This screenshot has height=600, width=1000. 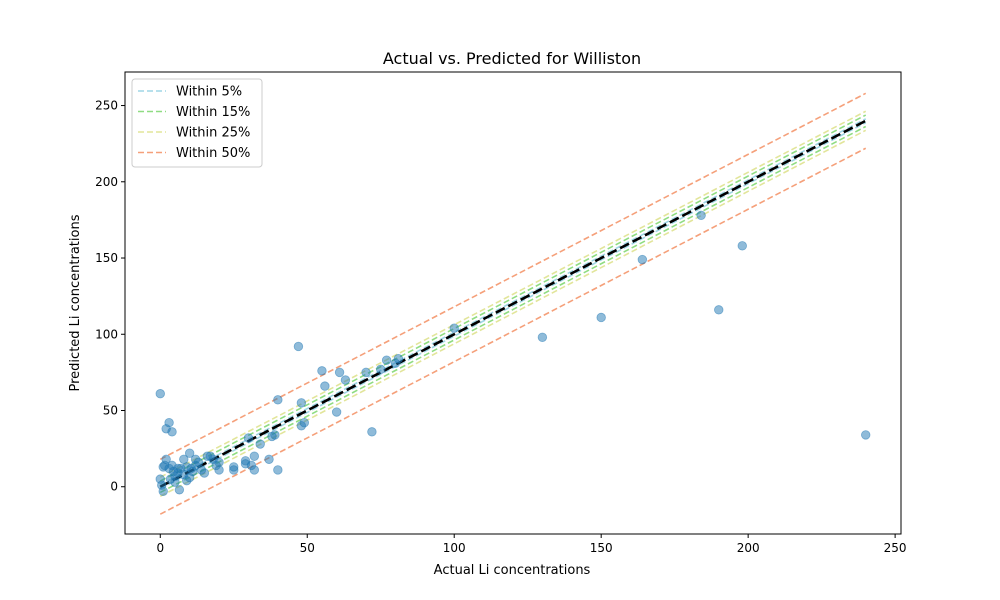 I want to click on y-axis-label: Predicted Li concentrations, so click(x=75, y=302).